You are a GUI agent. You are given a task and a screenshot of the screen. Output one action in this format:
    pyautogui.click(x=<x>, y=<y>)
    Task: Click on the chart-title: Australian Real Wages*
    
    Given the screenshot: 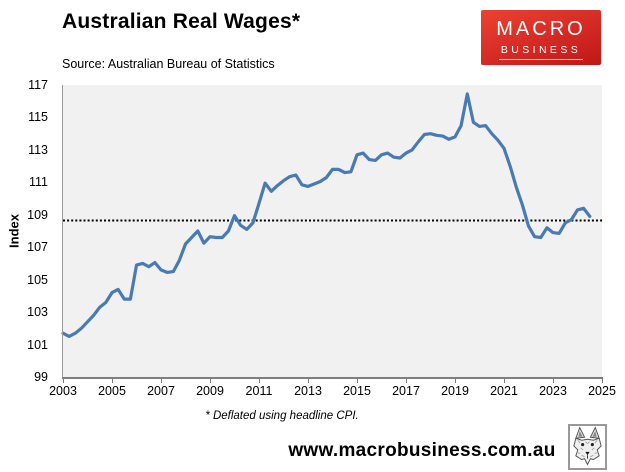 What is the action you would take?
    pyautogui.click(x=181, y=21)
    